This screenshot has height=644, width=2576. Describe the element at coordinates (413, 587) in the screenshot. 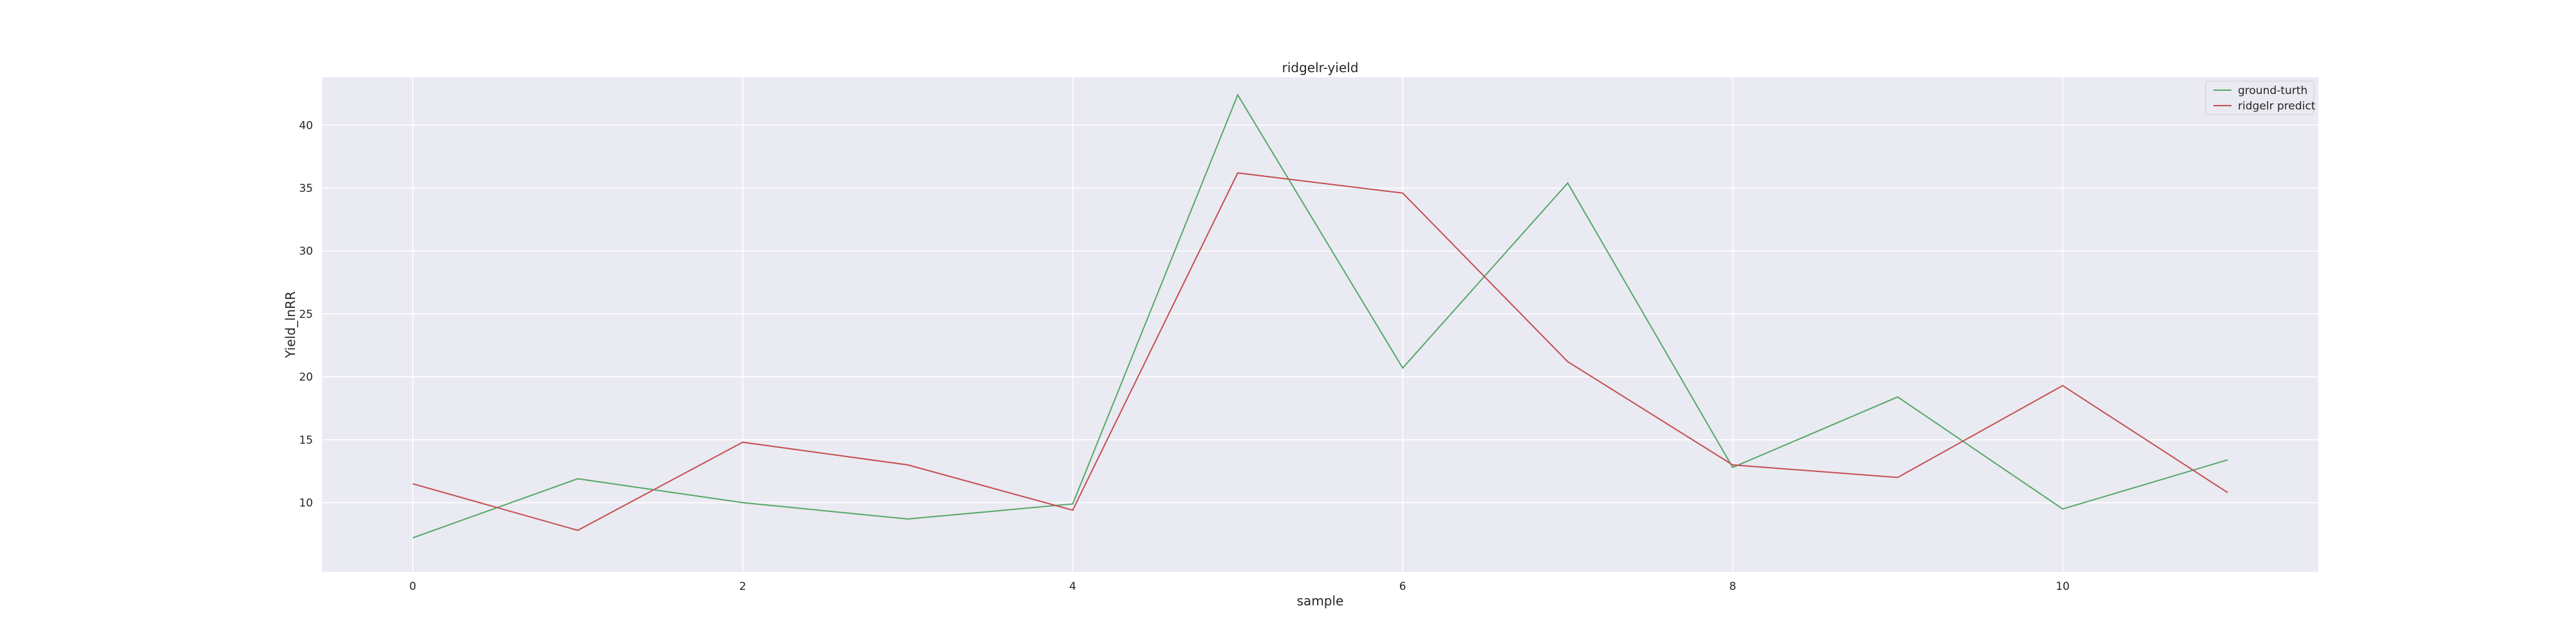

I see `x-tick-label: 0` at that location.